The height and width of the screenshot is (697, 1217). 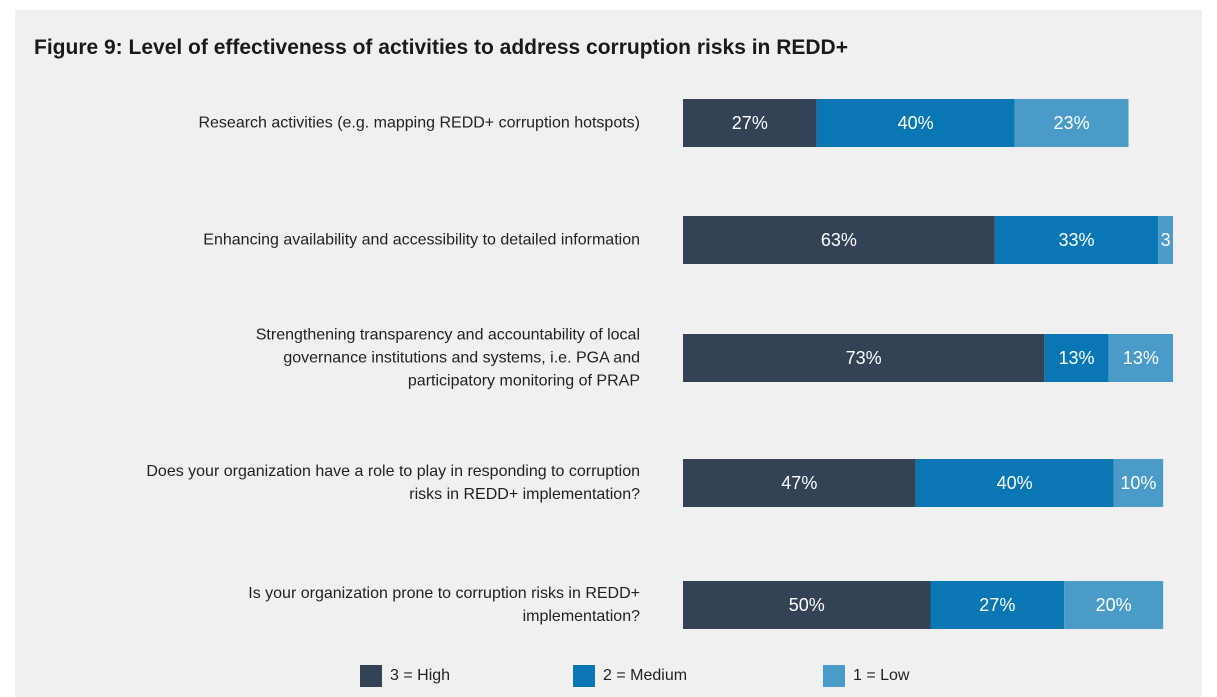 I want to click on value-label: 47%, so click(x=799, y=483).